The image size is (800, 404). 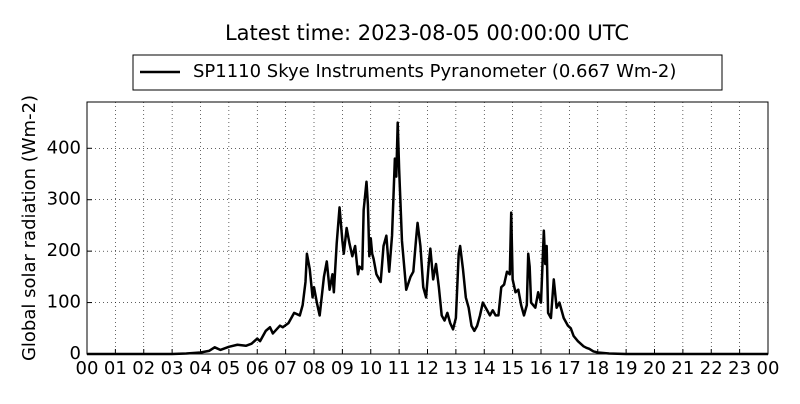 I want to click on y-tick-label: 400, so click(x=64, y=147).